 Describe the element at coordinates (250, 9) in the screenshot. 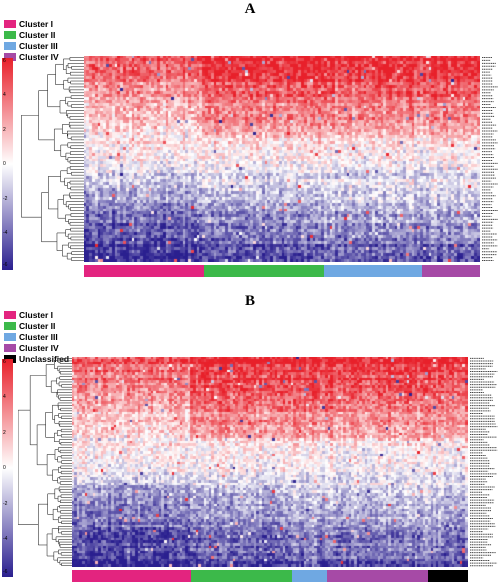

I see `panel-label: A` at that location.